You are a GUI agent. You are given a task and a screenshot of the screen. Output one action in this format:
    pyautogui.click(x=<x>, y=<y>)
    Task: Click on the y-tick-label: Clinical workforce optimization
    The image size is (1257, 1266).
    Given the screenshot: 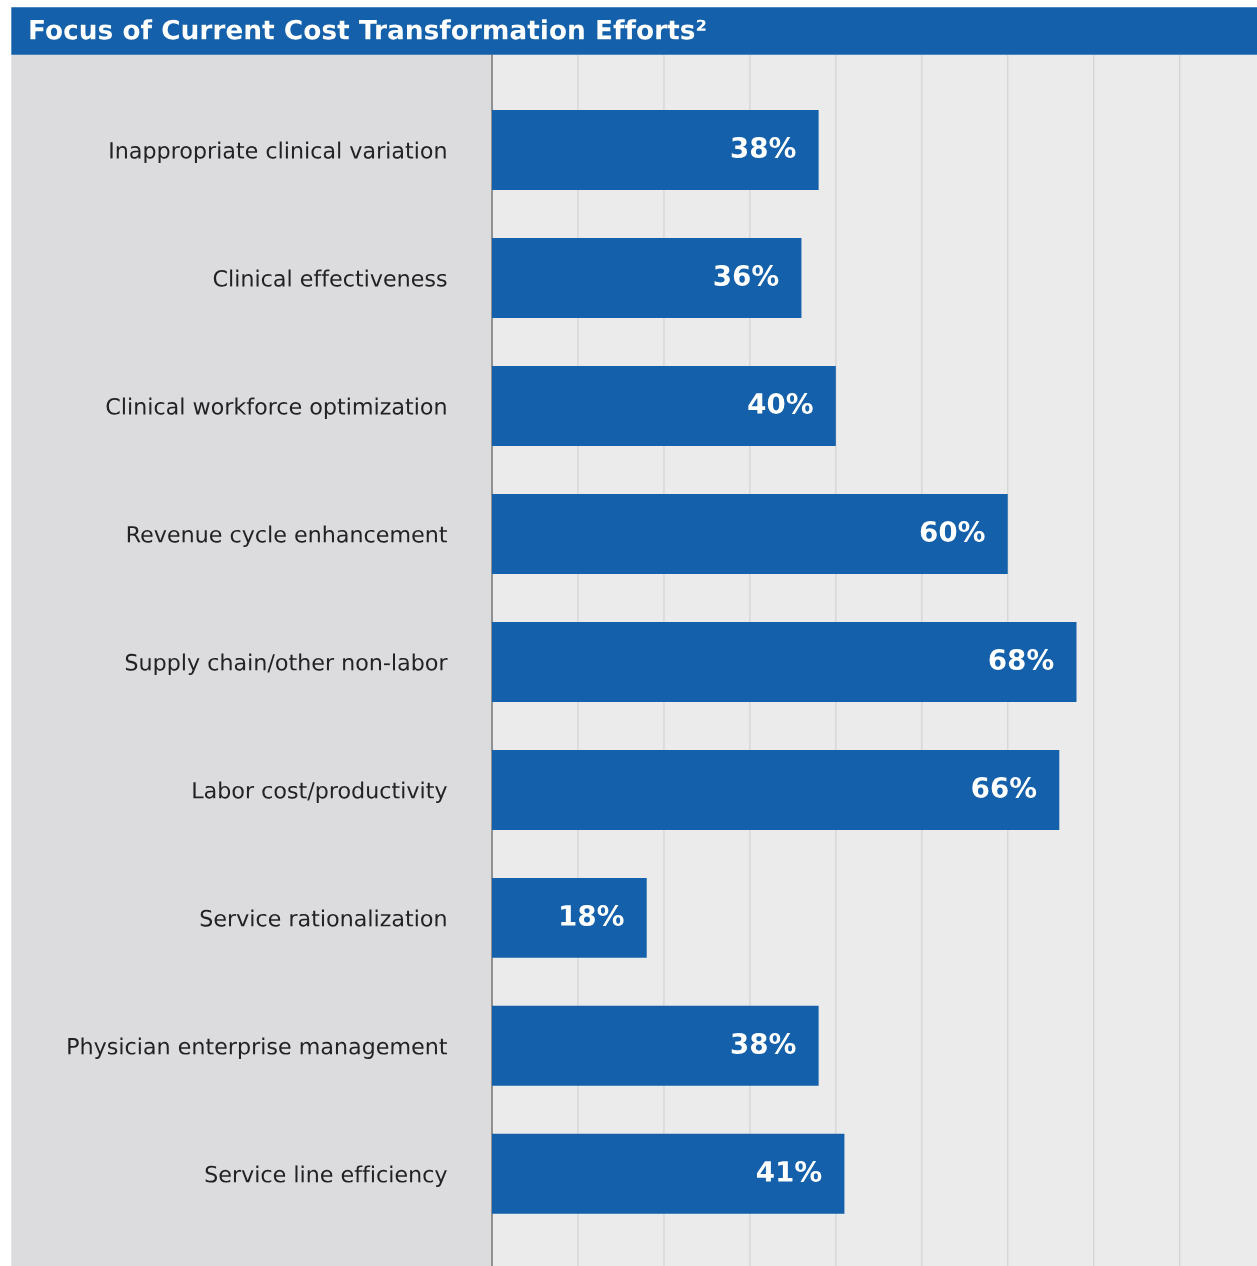 What is the action you would take?
    pyautogui.click(x=276, y=408)
    